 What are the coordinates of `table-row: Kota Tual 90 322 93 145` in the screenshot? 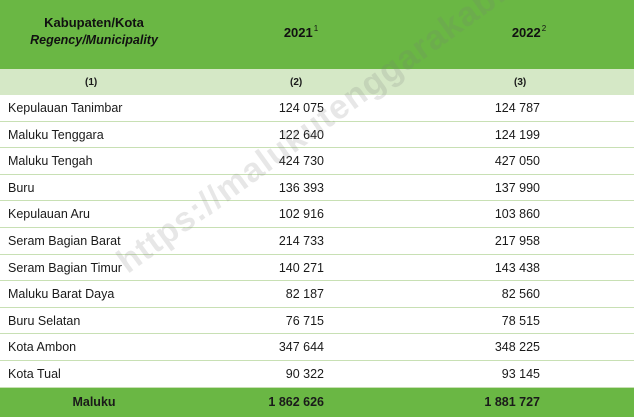 It's located at (317, 374).